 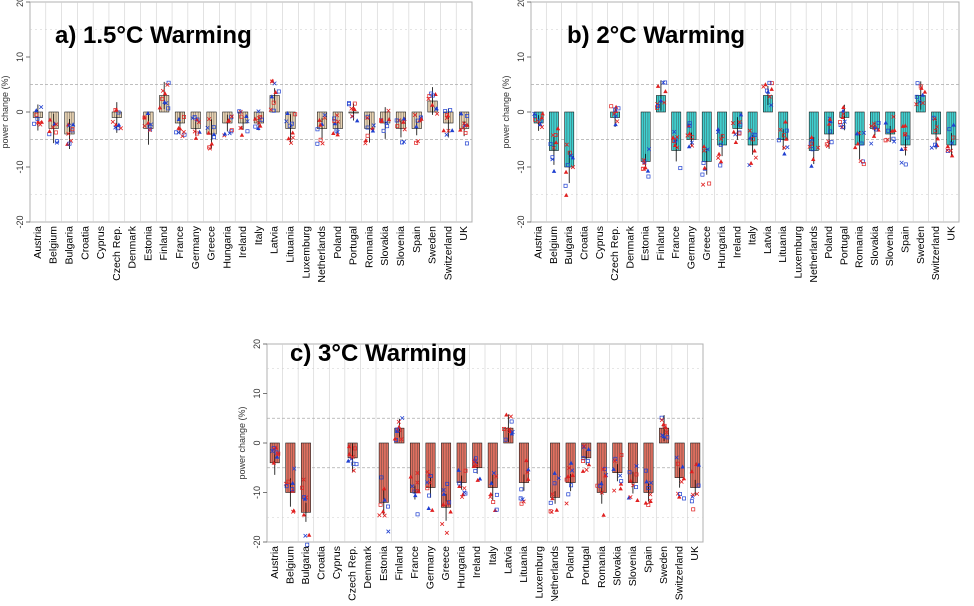 What do you see at coordinates (737, 242) in the screenshot?
I see `x-tick-label: Ireland` at bounding box center [737, 242].